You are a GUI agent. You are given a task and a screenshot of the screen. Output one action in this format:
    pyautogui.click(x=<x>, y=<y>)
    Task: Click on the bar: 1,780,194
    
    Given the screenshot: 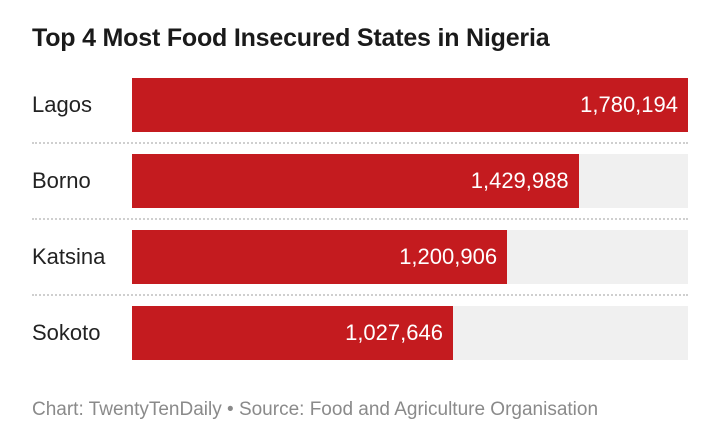 What is the action you would take?
    pyautogui.click(x=410, y=105)
    